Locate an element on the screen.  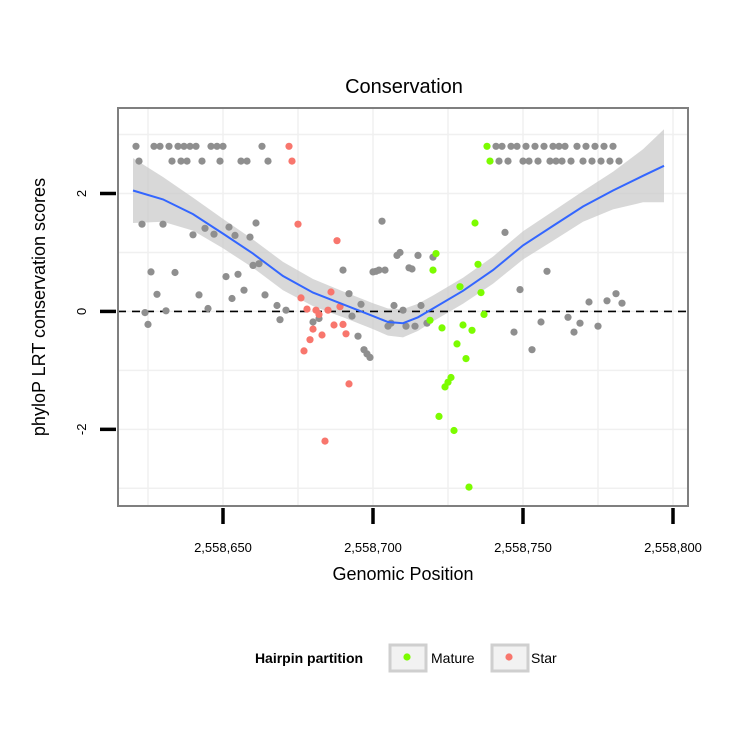
legend-swatch-mature is located at coordinates (407, 657).